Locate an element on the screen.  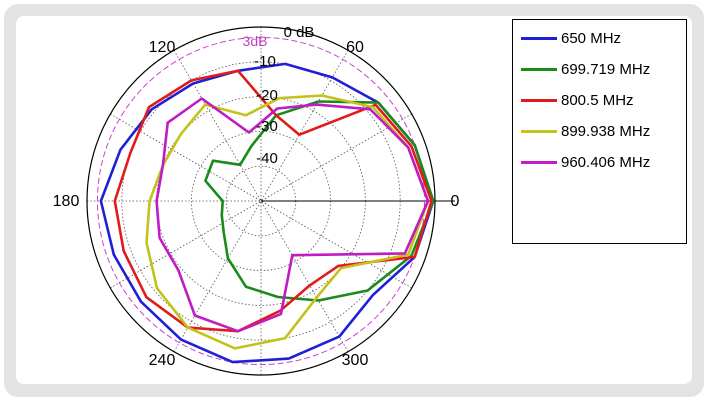
legend-label: 899.938 MHz is located at coordinates (606, 131).